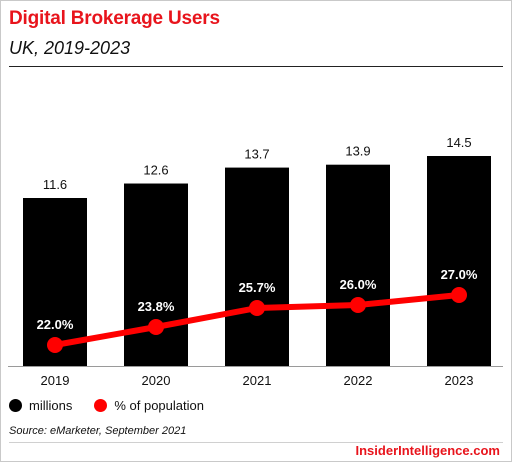 The width and height of the screenshot is (512, 462). Describe the element at coordinates (159, 405) in the screenshot. I see `legend-label-population: % of population` at that location.